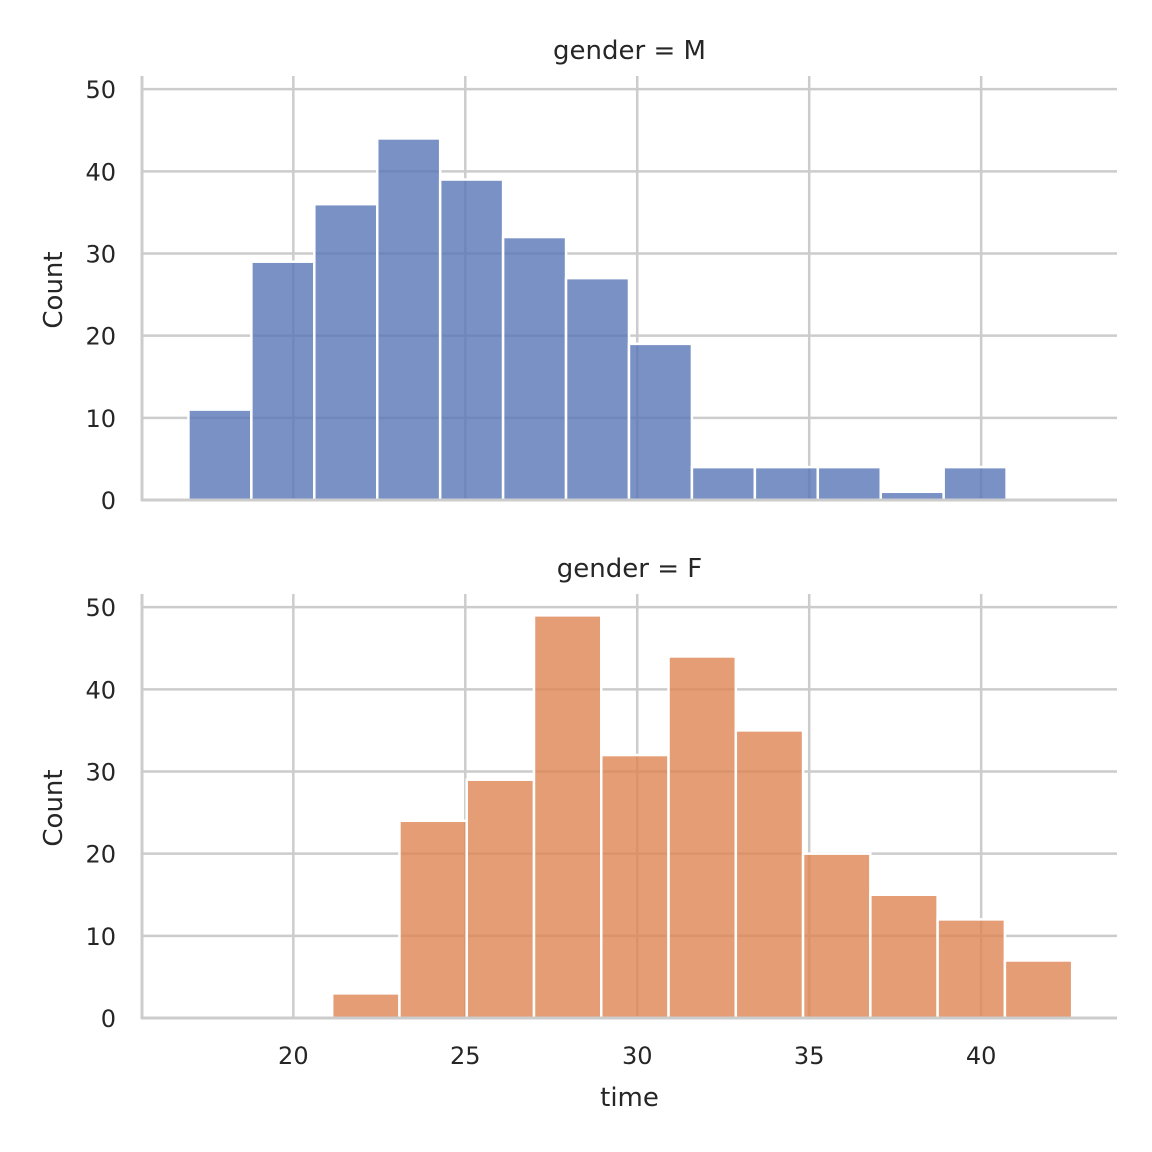 The image size is (1152, 1152). What do you see at coordinates (809, 1056) in the screenshot?
I see `x-tick-label: 35` at bounding box center [809, 1056].